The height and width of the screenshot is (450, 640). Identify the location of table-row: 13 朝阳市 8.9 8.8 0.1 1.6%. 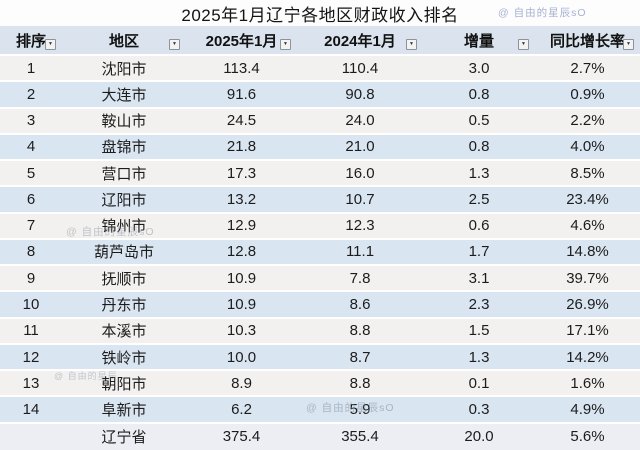
(320, 384).